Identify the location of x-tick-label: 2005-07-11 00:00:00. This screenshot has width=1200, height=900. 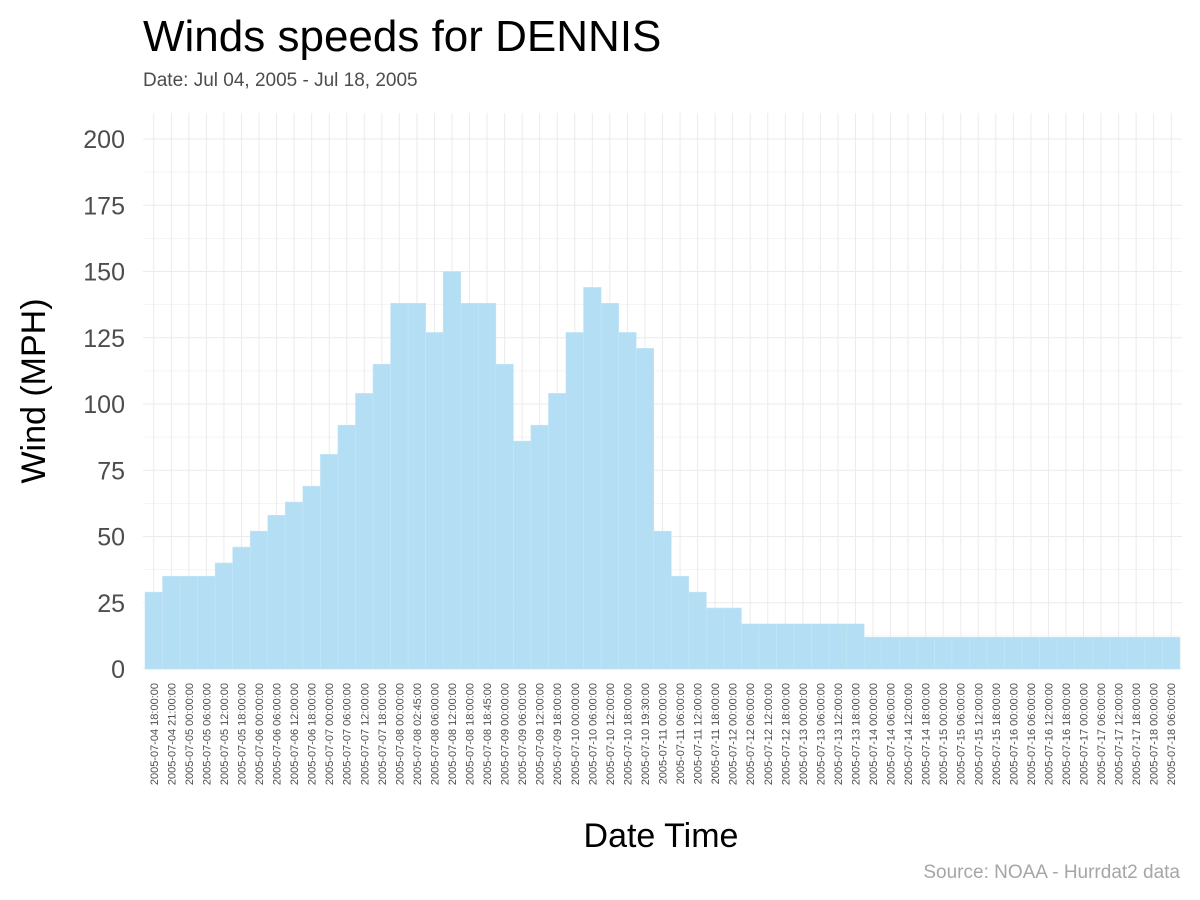
(664, 733).